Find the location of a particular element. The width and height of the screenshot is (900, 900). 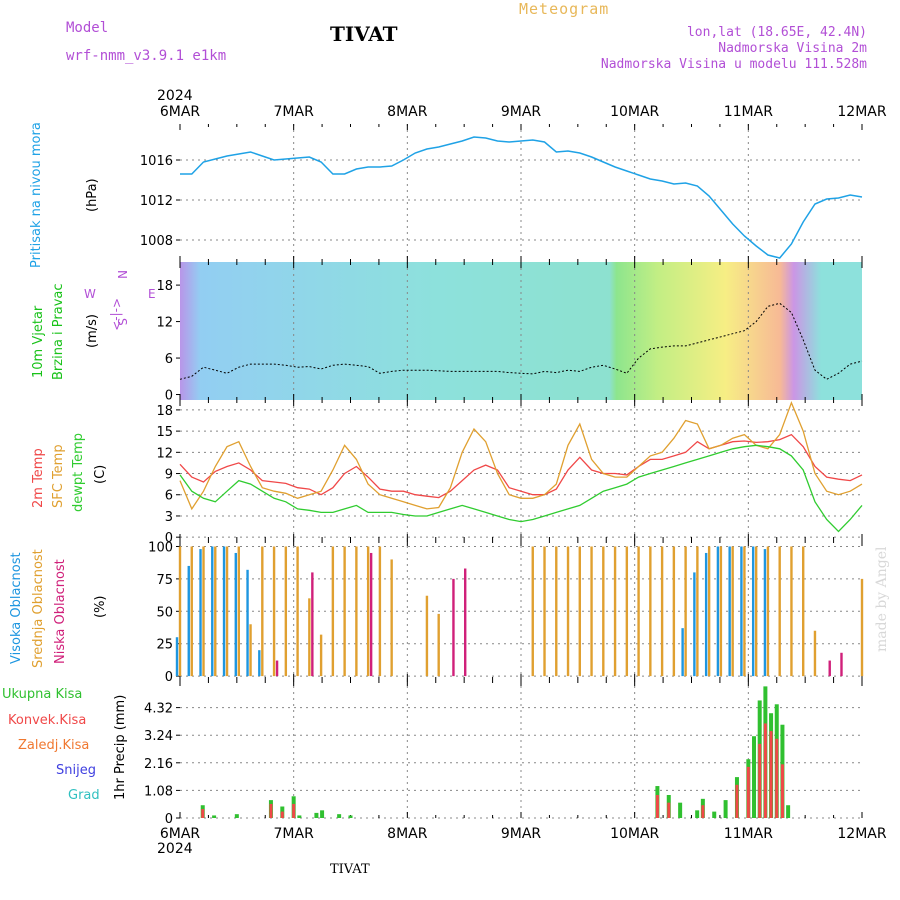

wind-panel: 0 6 12 18 is located at coordinates (509, 333).